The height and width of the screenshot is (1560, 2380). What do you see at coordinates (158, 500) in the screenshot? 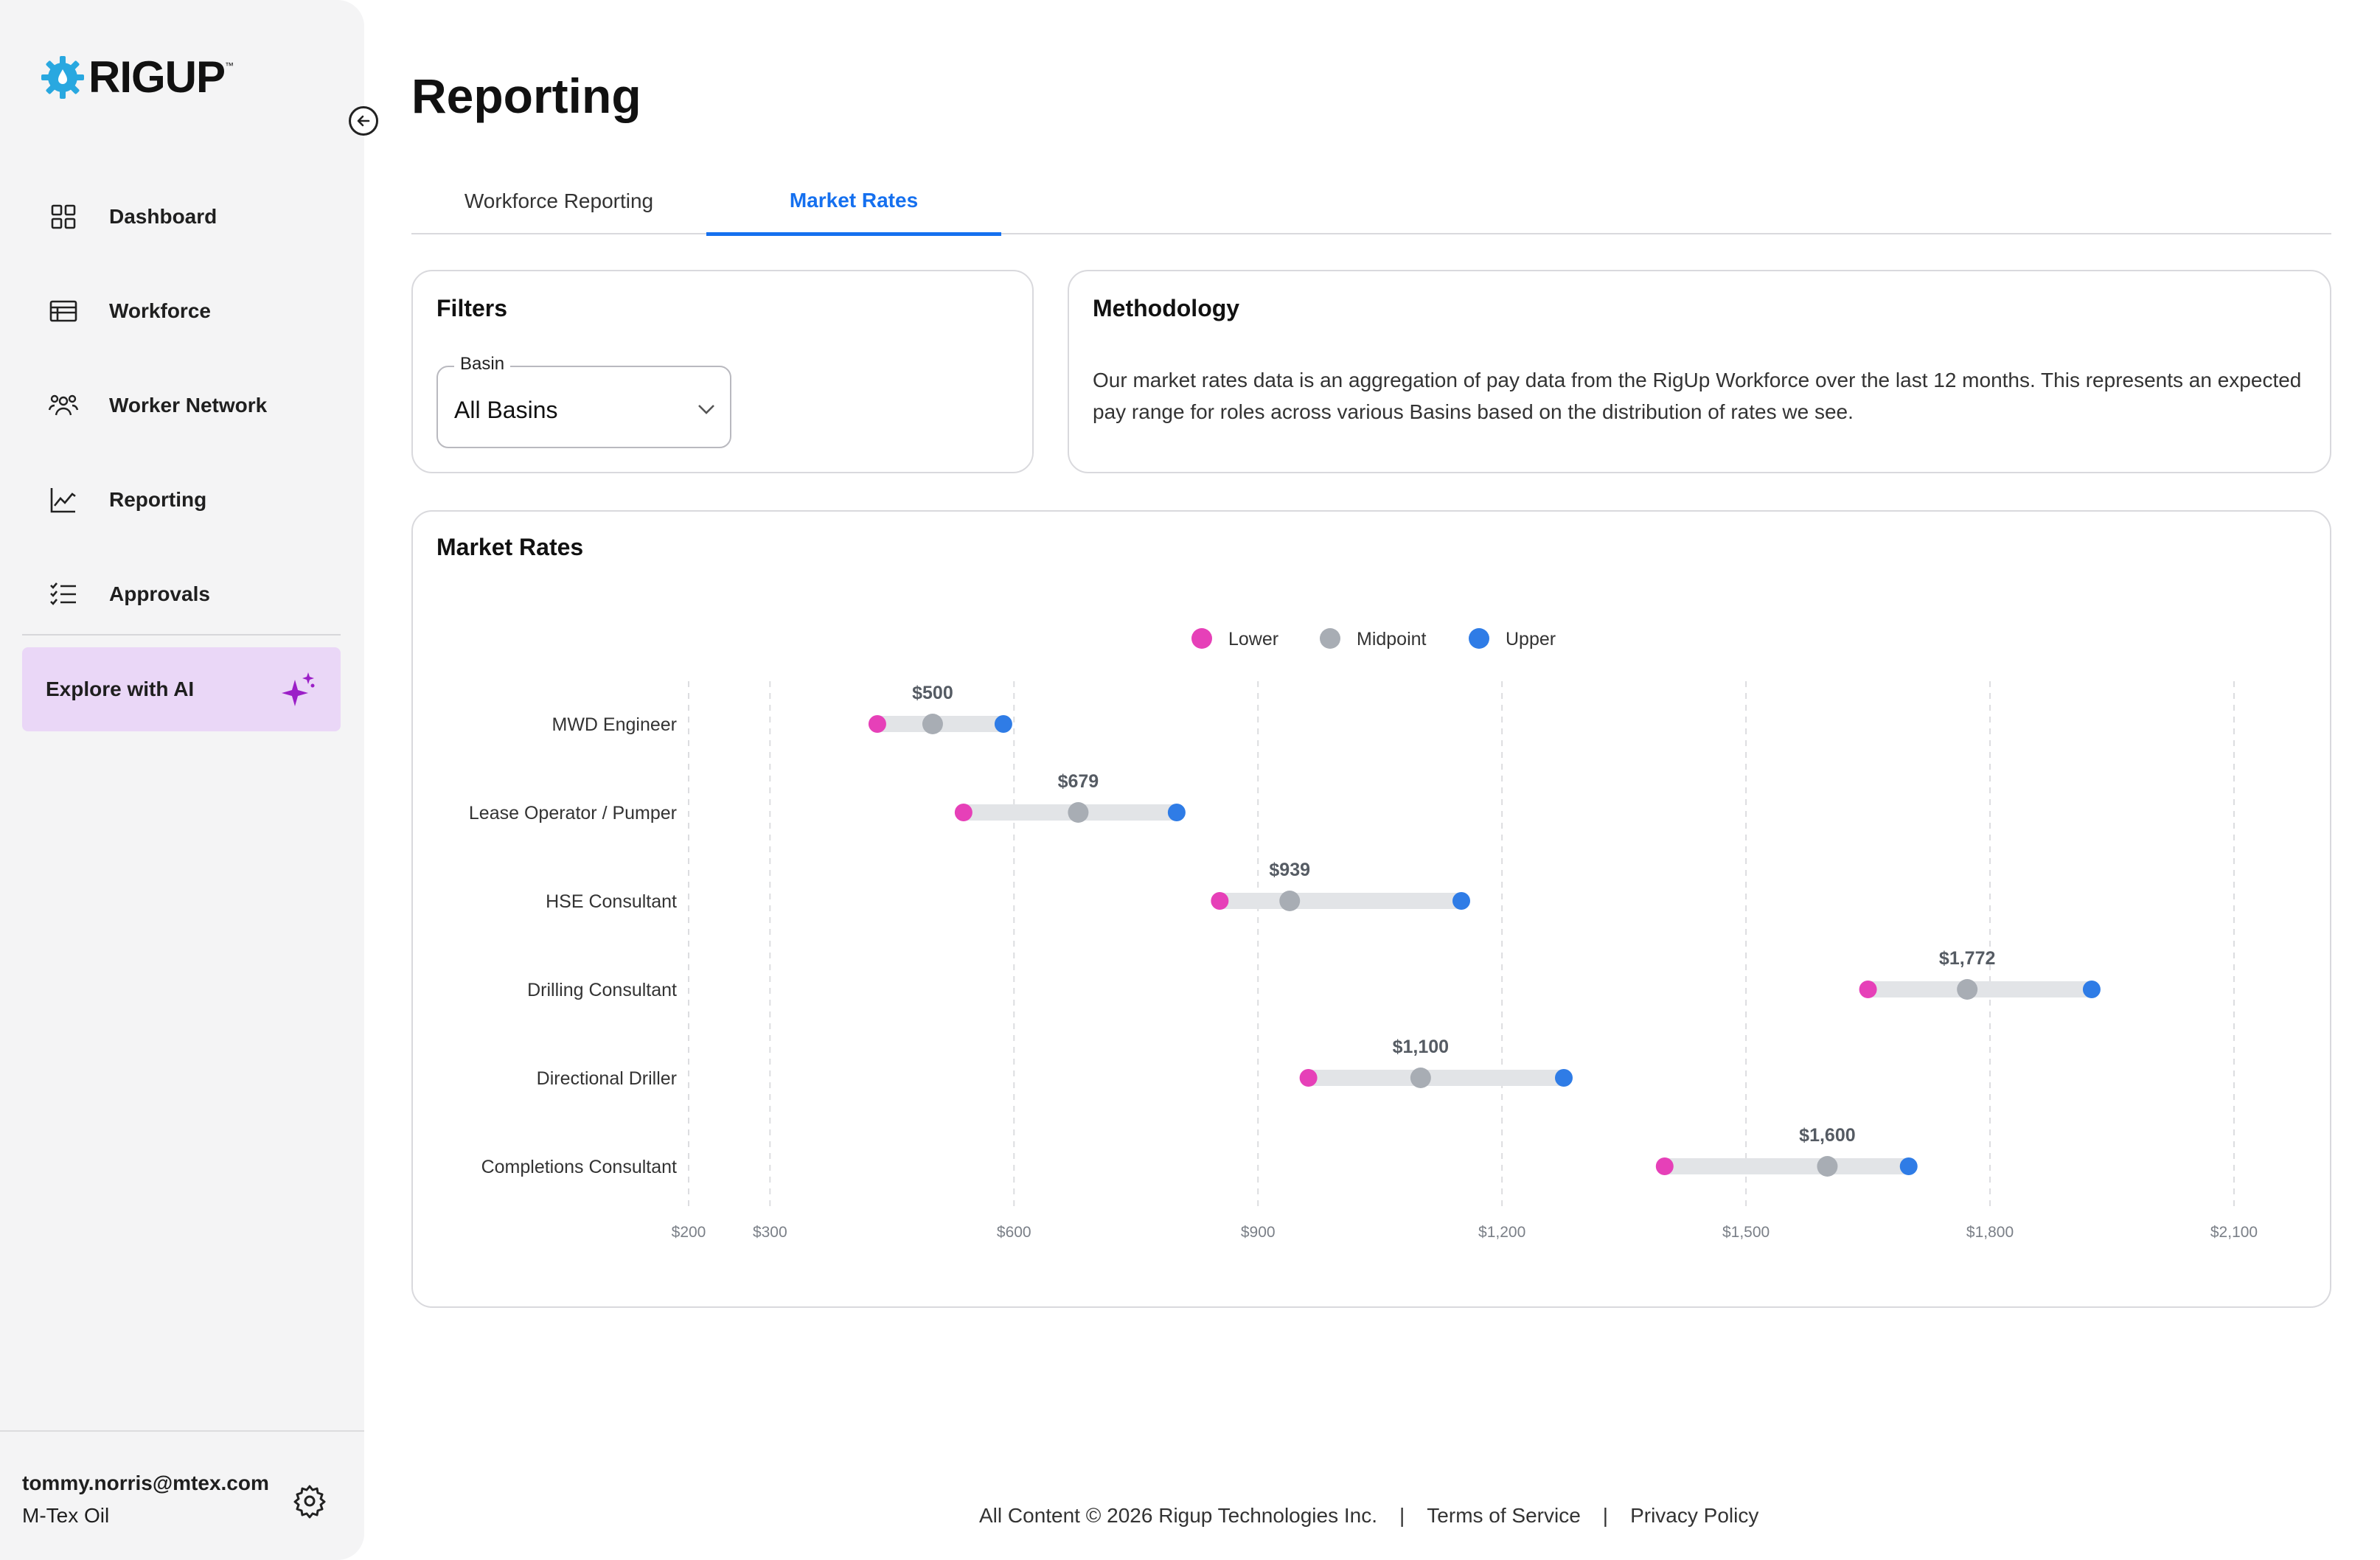
I see `sidebar-item-label: Reporting` at bounding box center [158, 500].